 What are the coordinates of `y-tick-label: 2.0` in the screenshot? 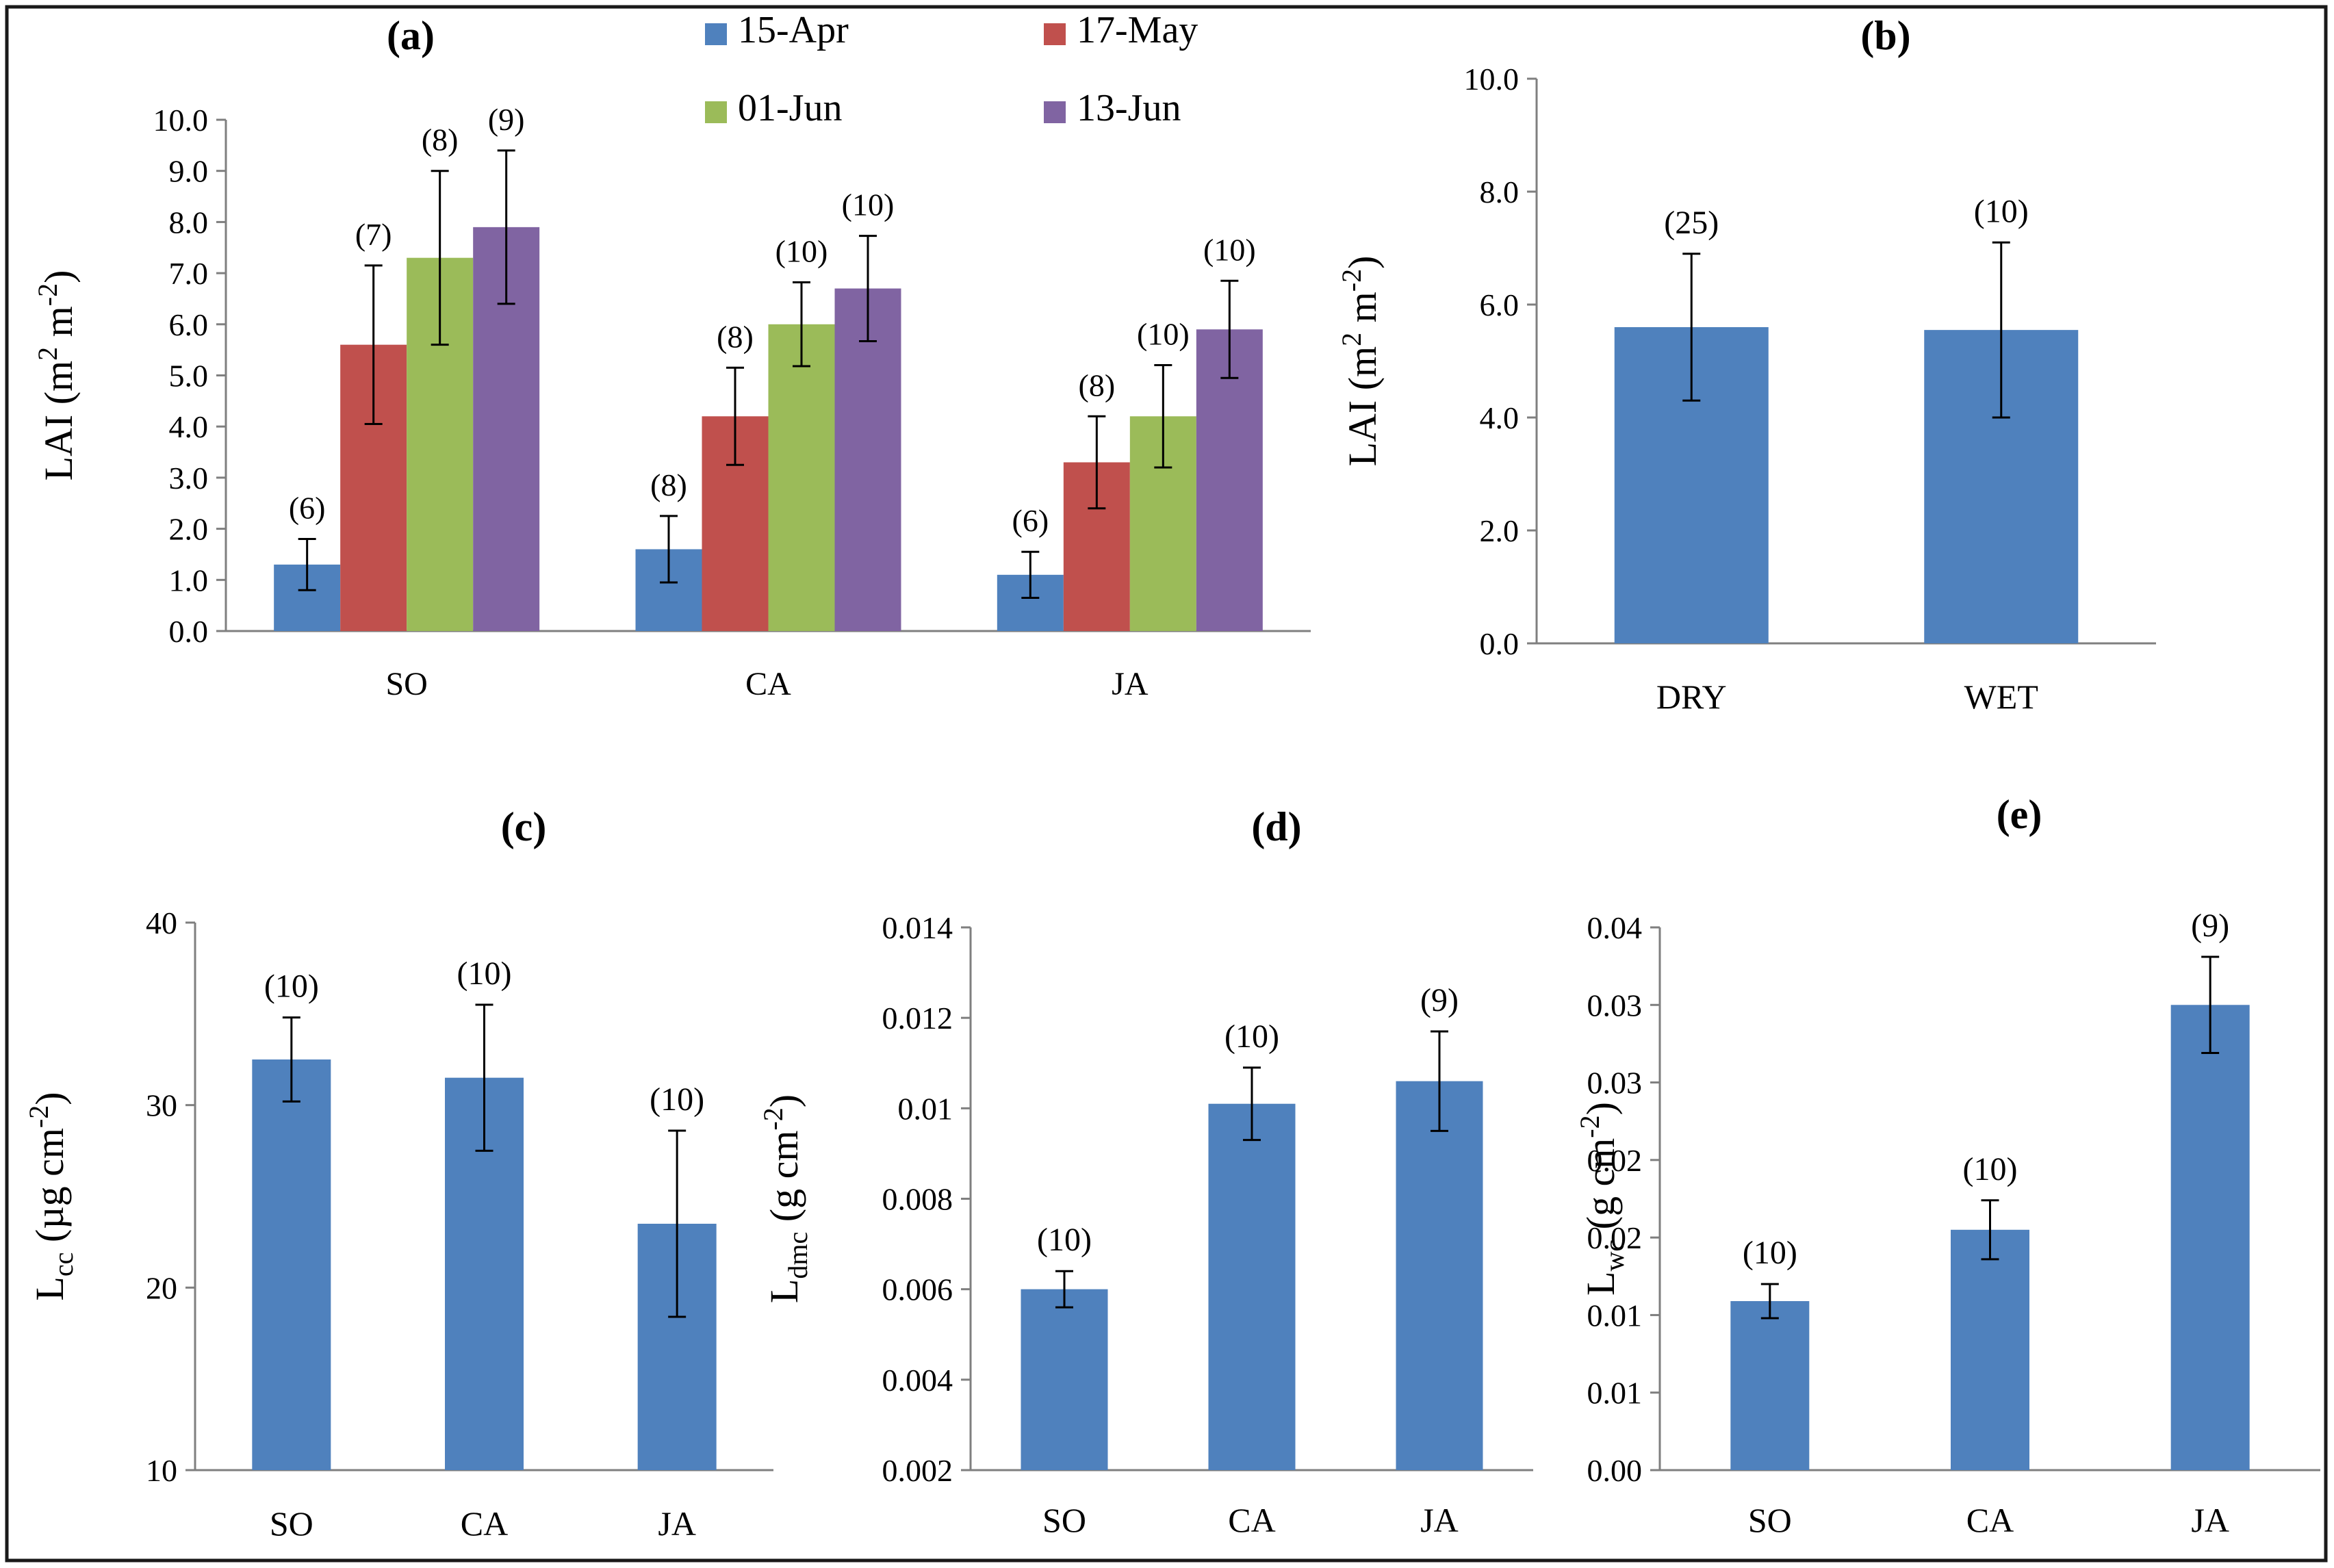 It's located at (1499, 530).